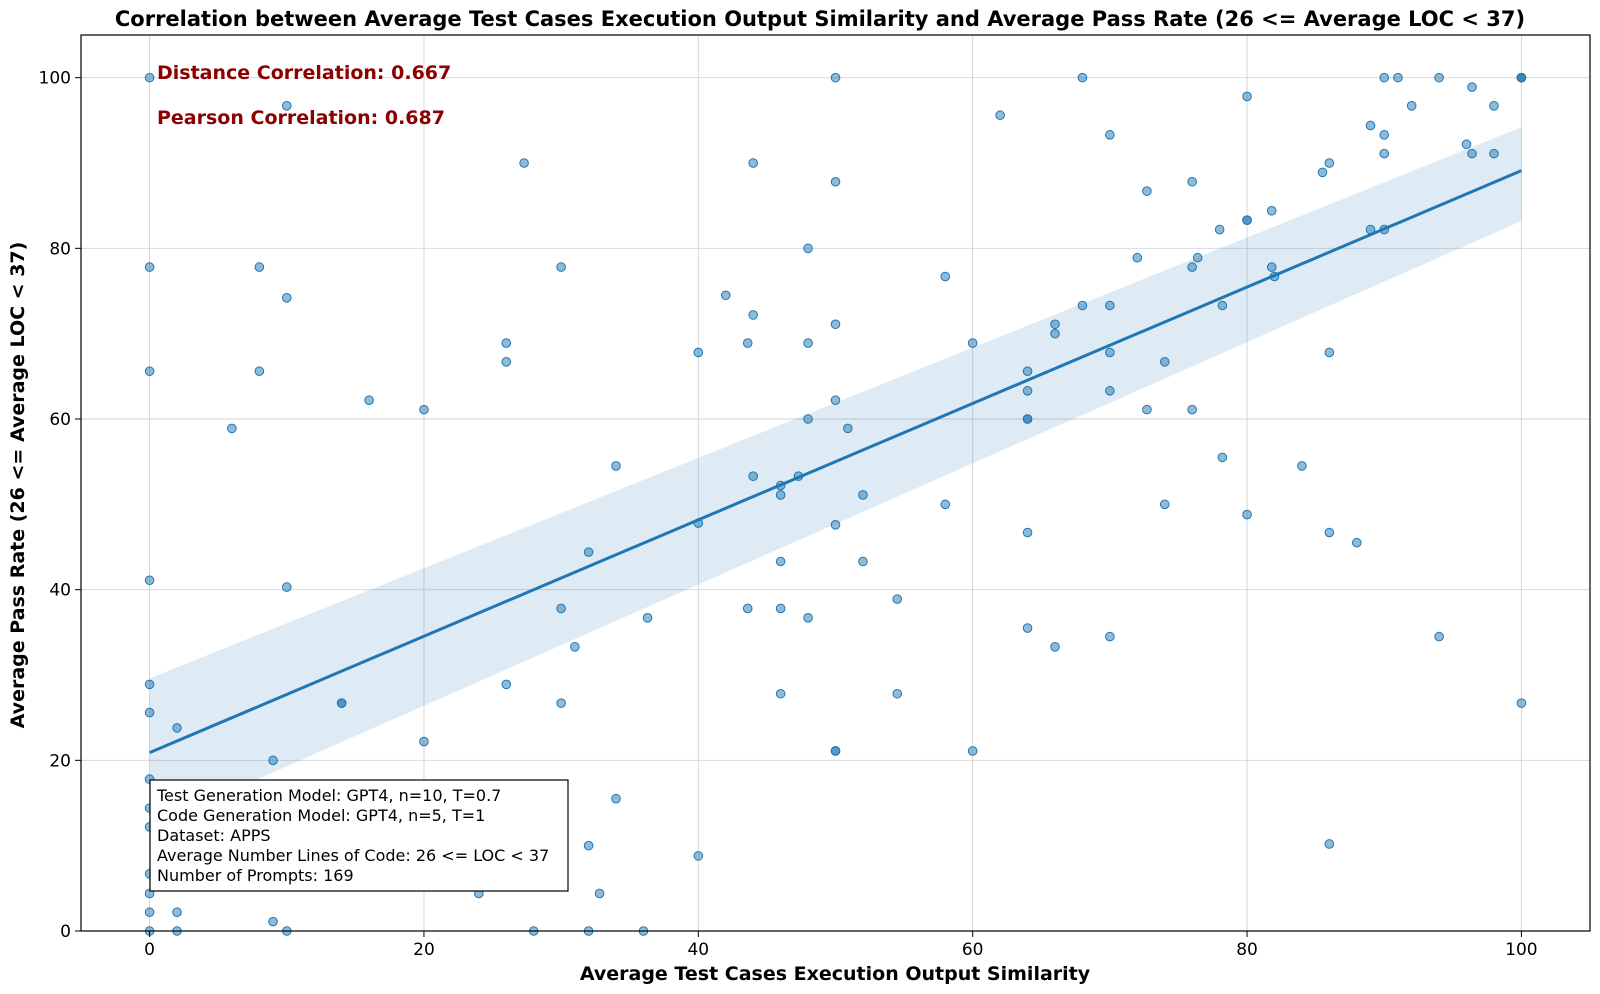 This screenshot has width=1600, height=994. What do you see at coordinates (698, 950) in the screenshot?
I see `x-tick-label: 40` at bounding box center [698, 950].